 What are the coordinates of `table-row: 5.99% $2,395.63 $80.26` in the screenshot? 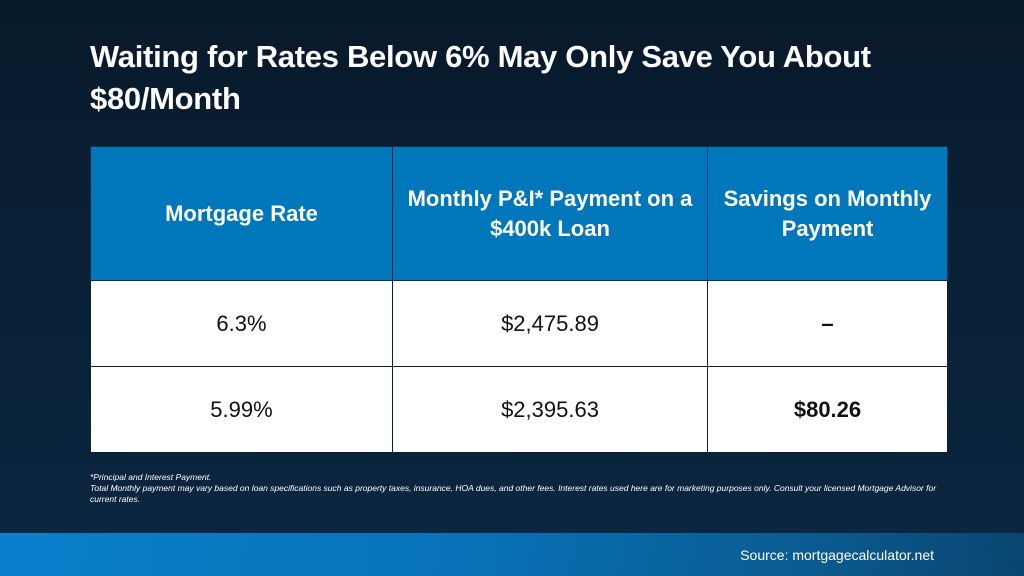 It's located at (519, 409).